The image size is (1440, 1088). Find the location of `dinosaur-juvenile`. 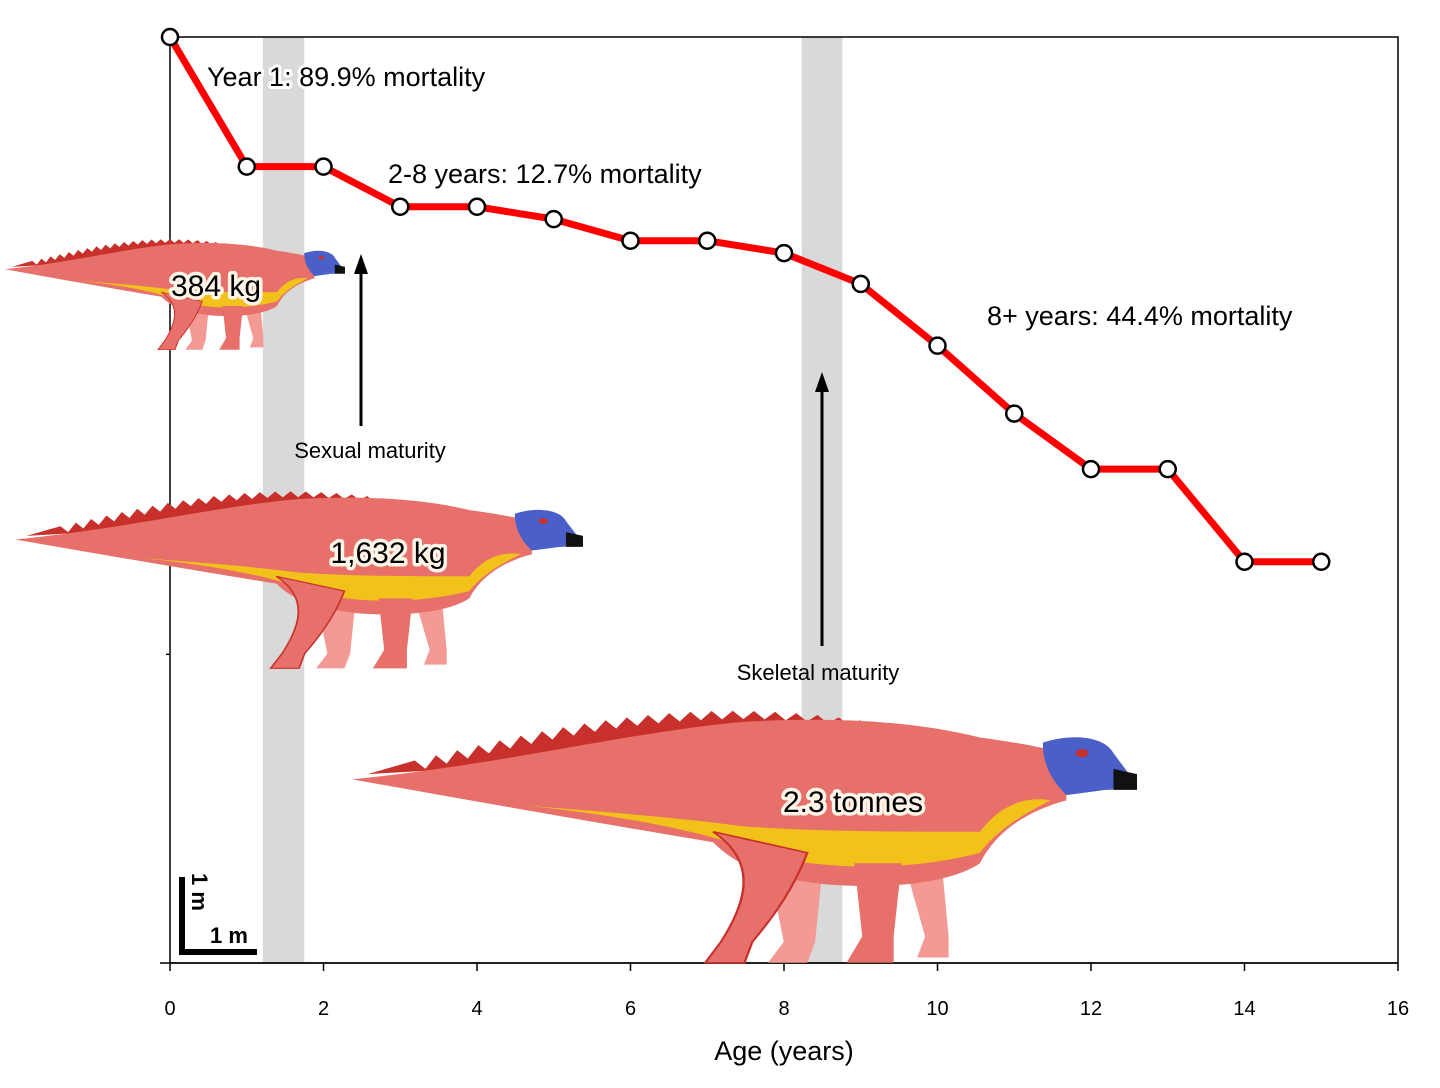

dinosaur-juvenile is located at coordinates (175, 295).